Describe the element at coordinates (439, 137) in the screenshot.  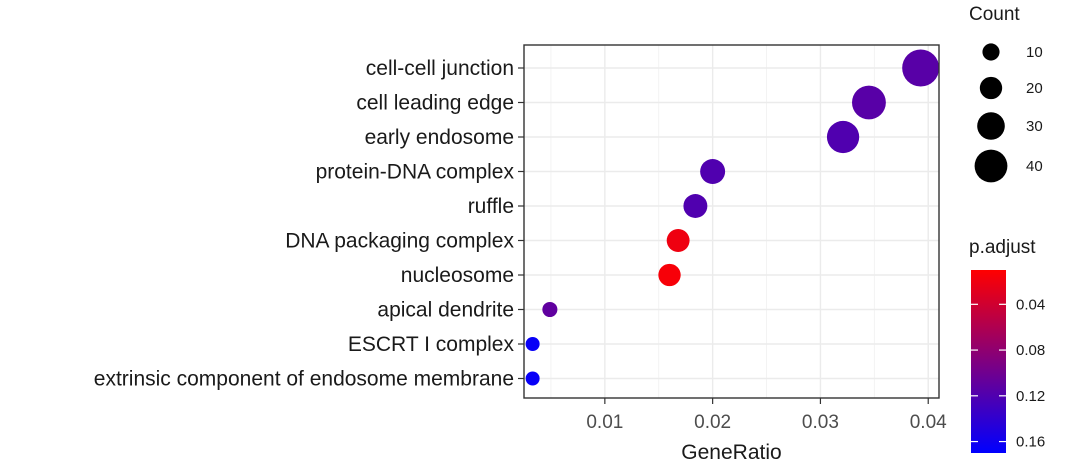
I see `category-label: early endosome` at that location.